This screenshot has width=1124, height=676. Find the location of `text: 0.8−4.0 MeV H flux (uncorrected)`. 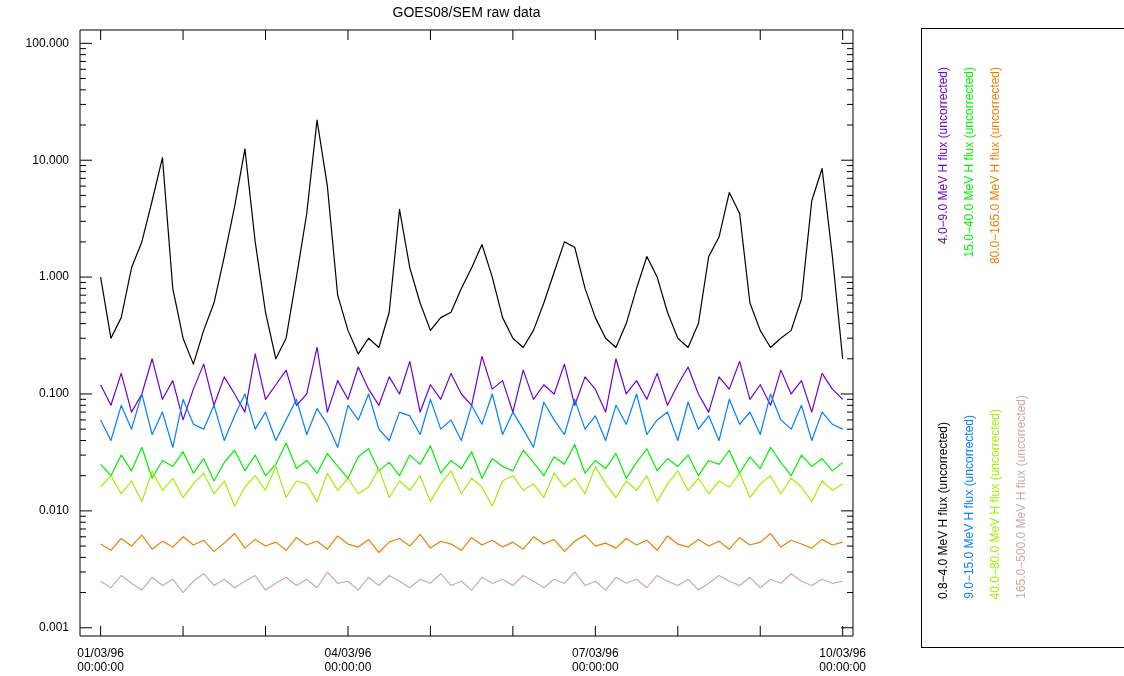

text: 0.8−4.0 MeV H flux (uncorrected) is located at coordinates (943, 510).